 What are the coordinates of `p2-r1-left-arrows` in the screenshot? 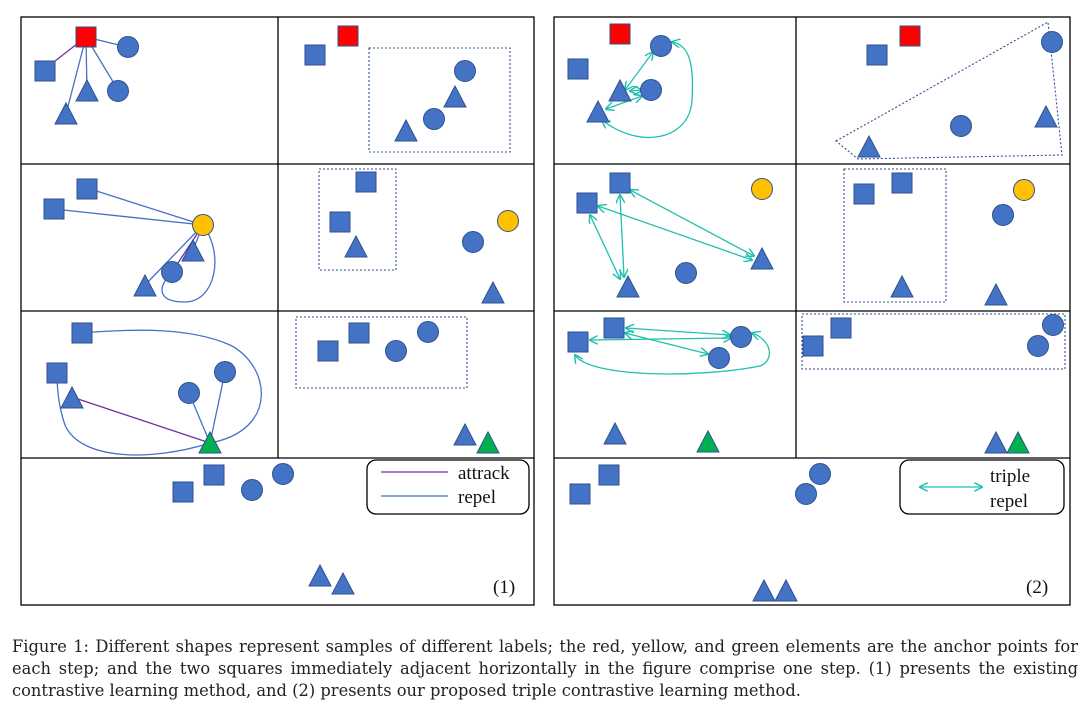 It's located at (648, 90).